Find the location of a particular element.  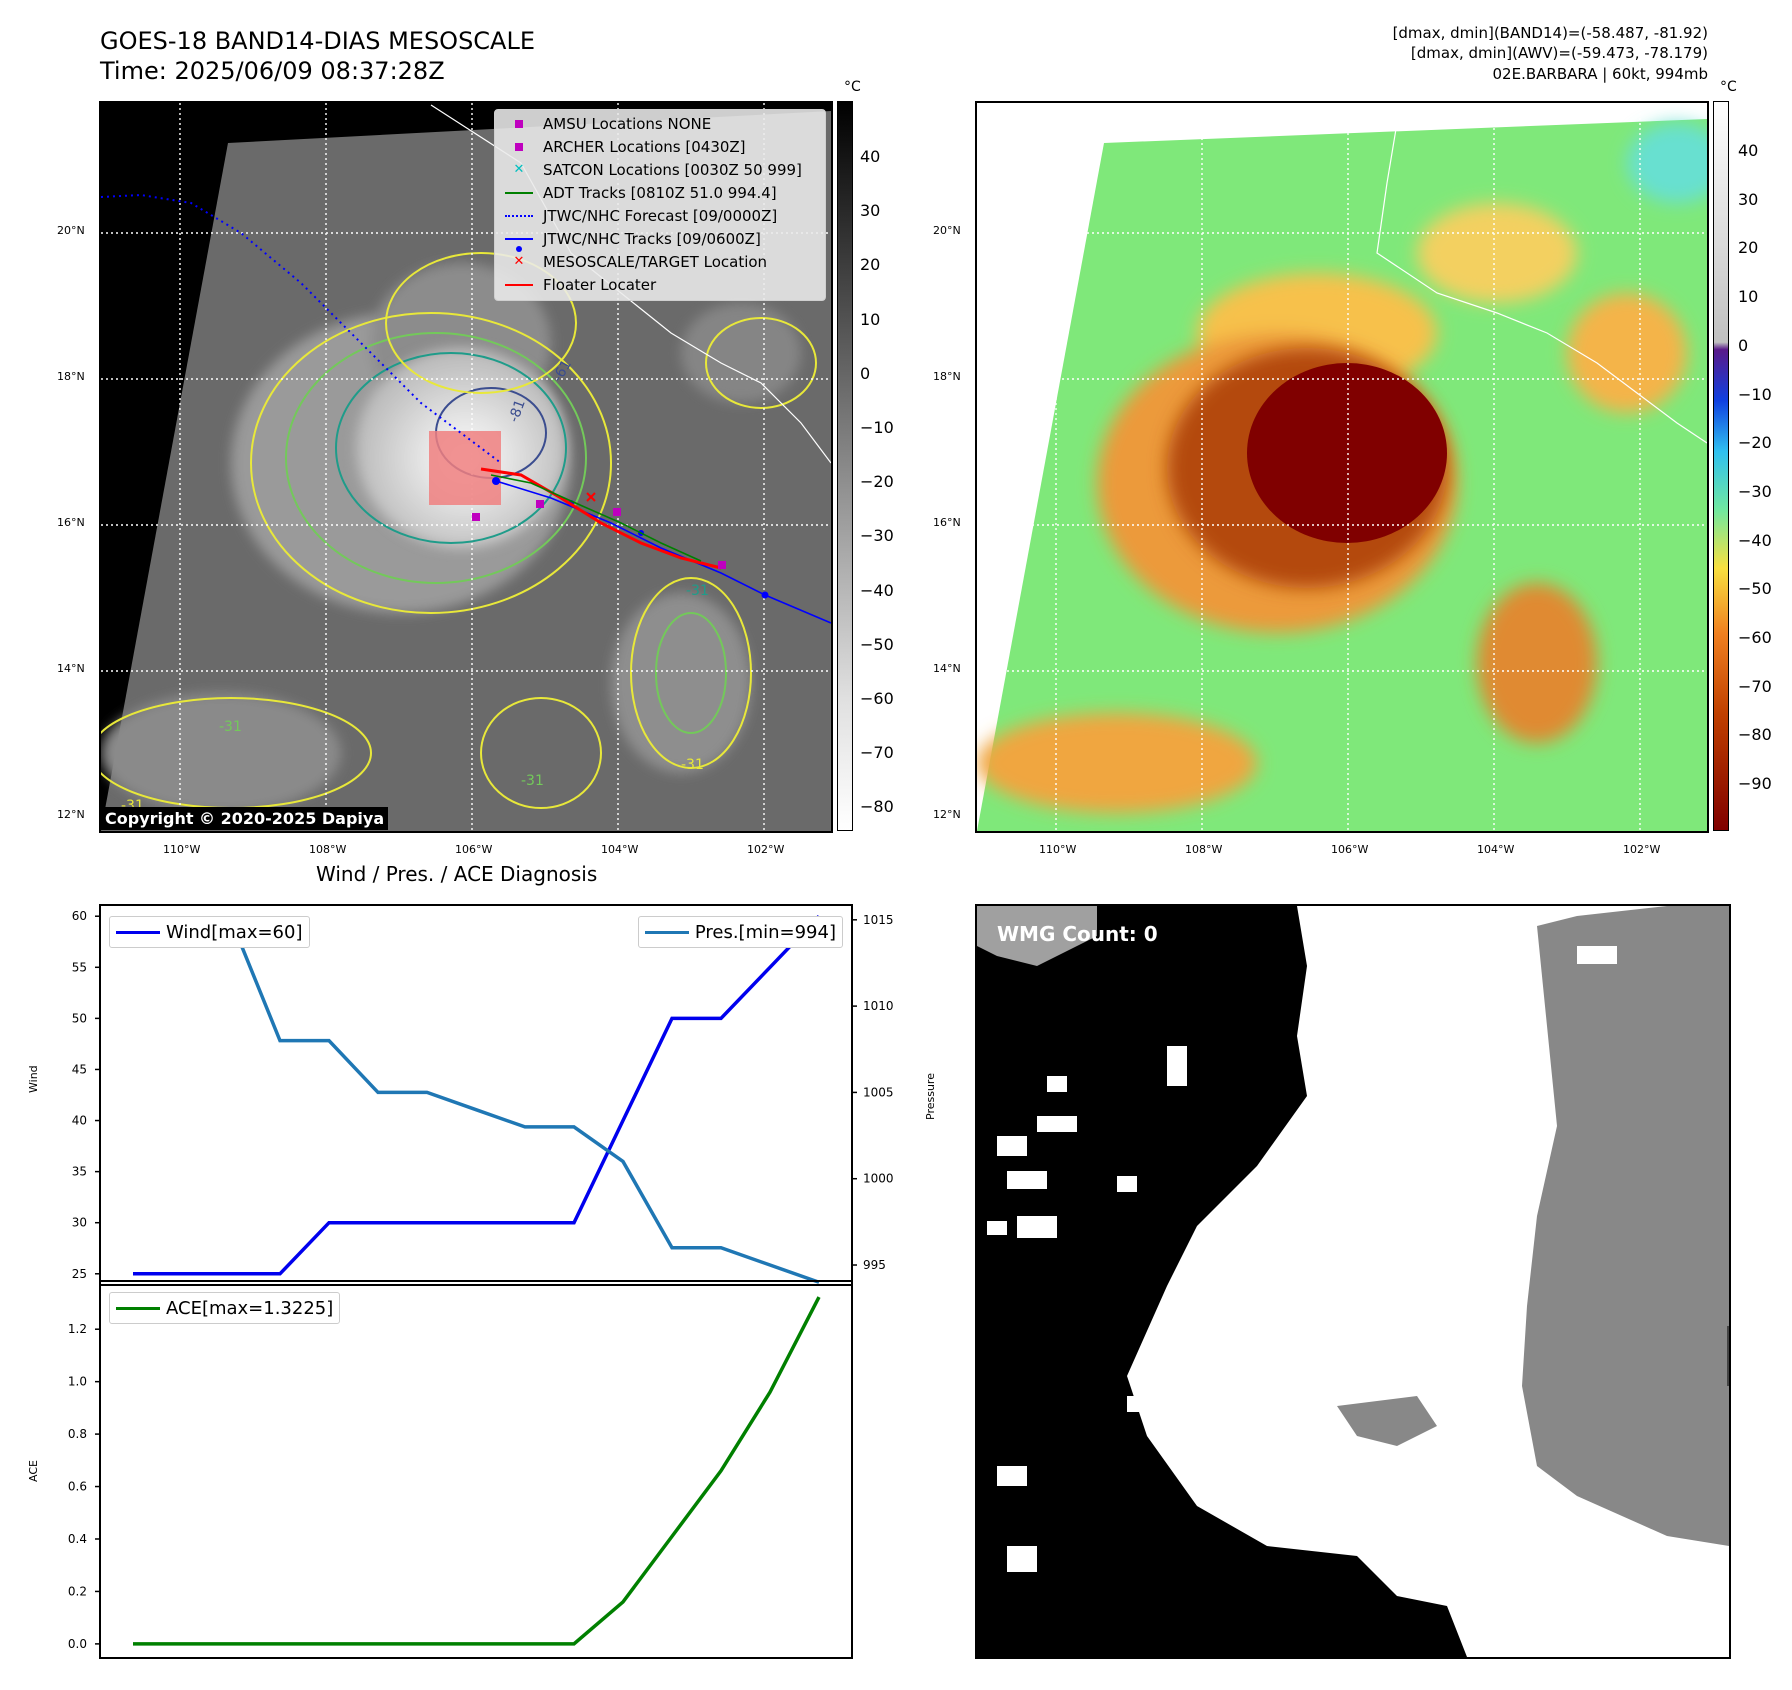

gray-colorbar-tick: 10 is located at coordinates (870, 319).